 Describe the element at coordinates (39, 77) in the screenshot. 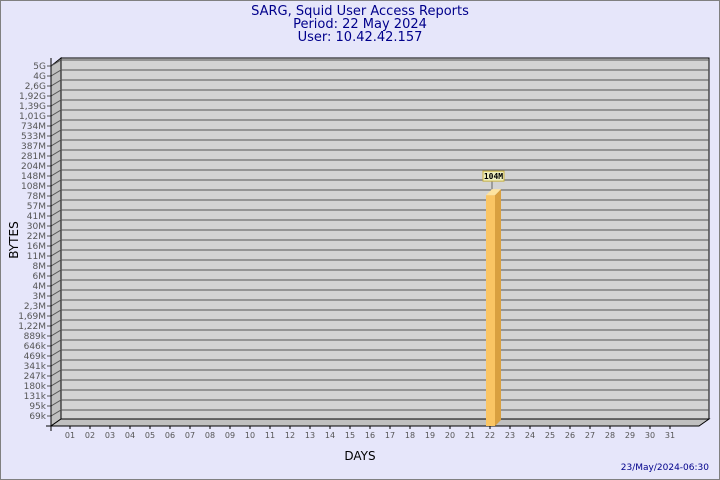

I see `y-tick-label: 4G` at that location.